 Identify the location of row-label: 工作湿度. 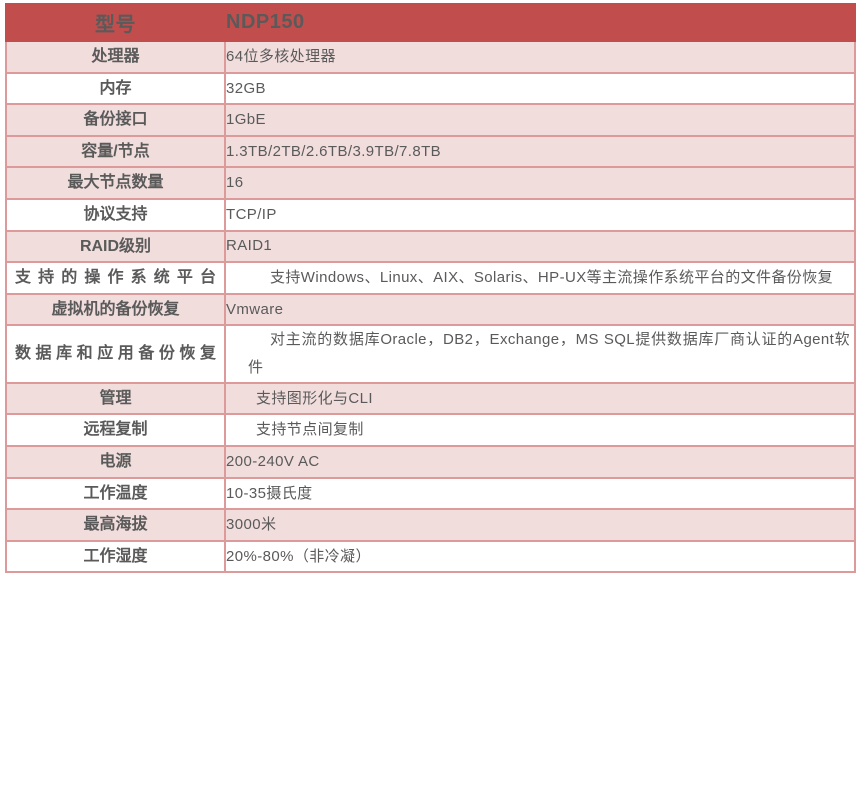
(115, 556).